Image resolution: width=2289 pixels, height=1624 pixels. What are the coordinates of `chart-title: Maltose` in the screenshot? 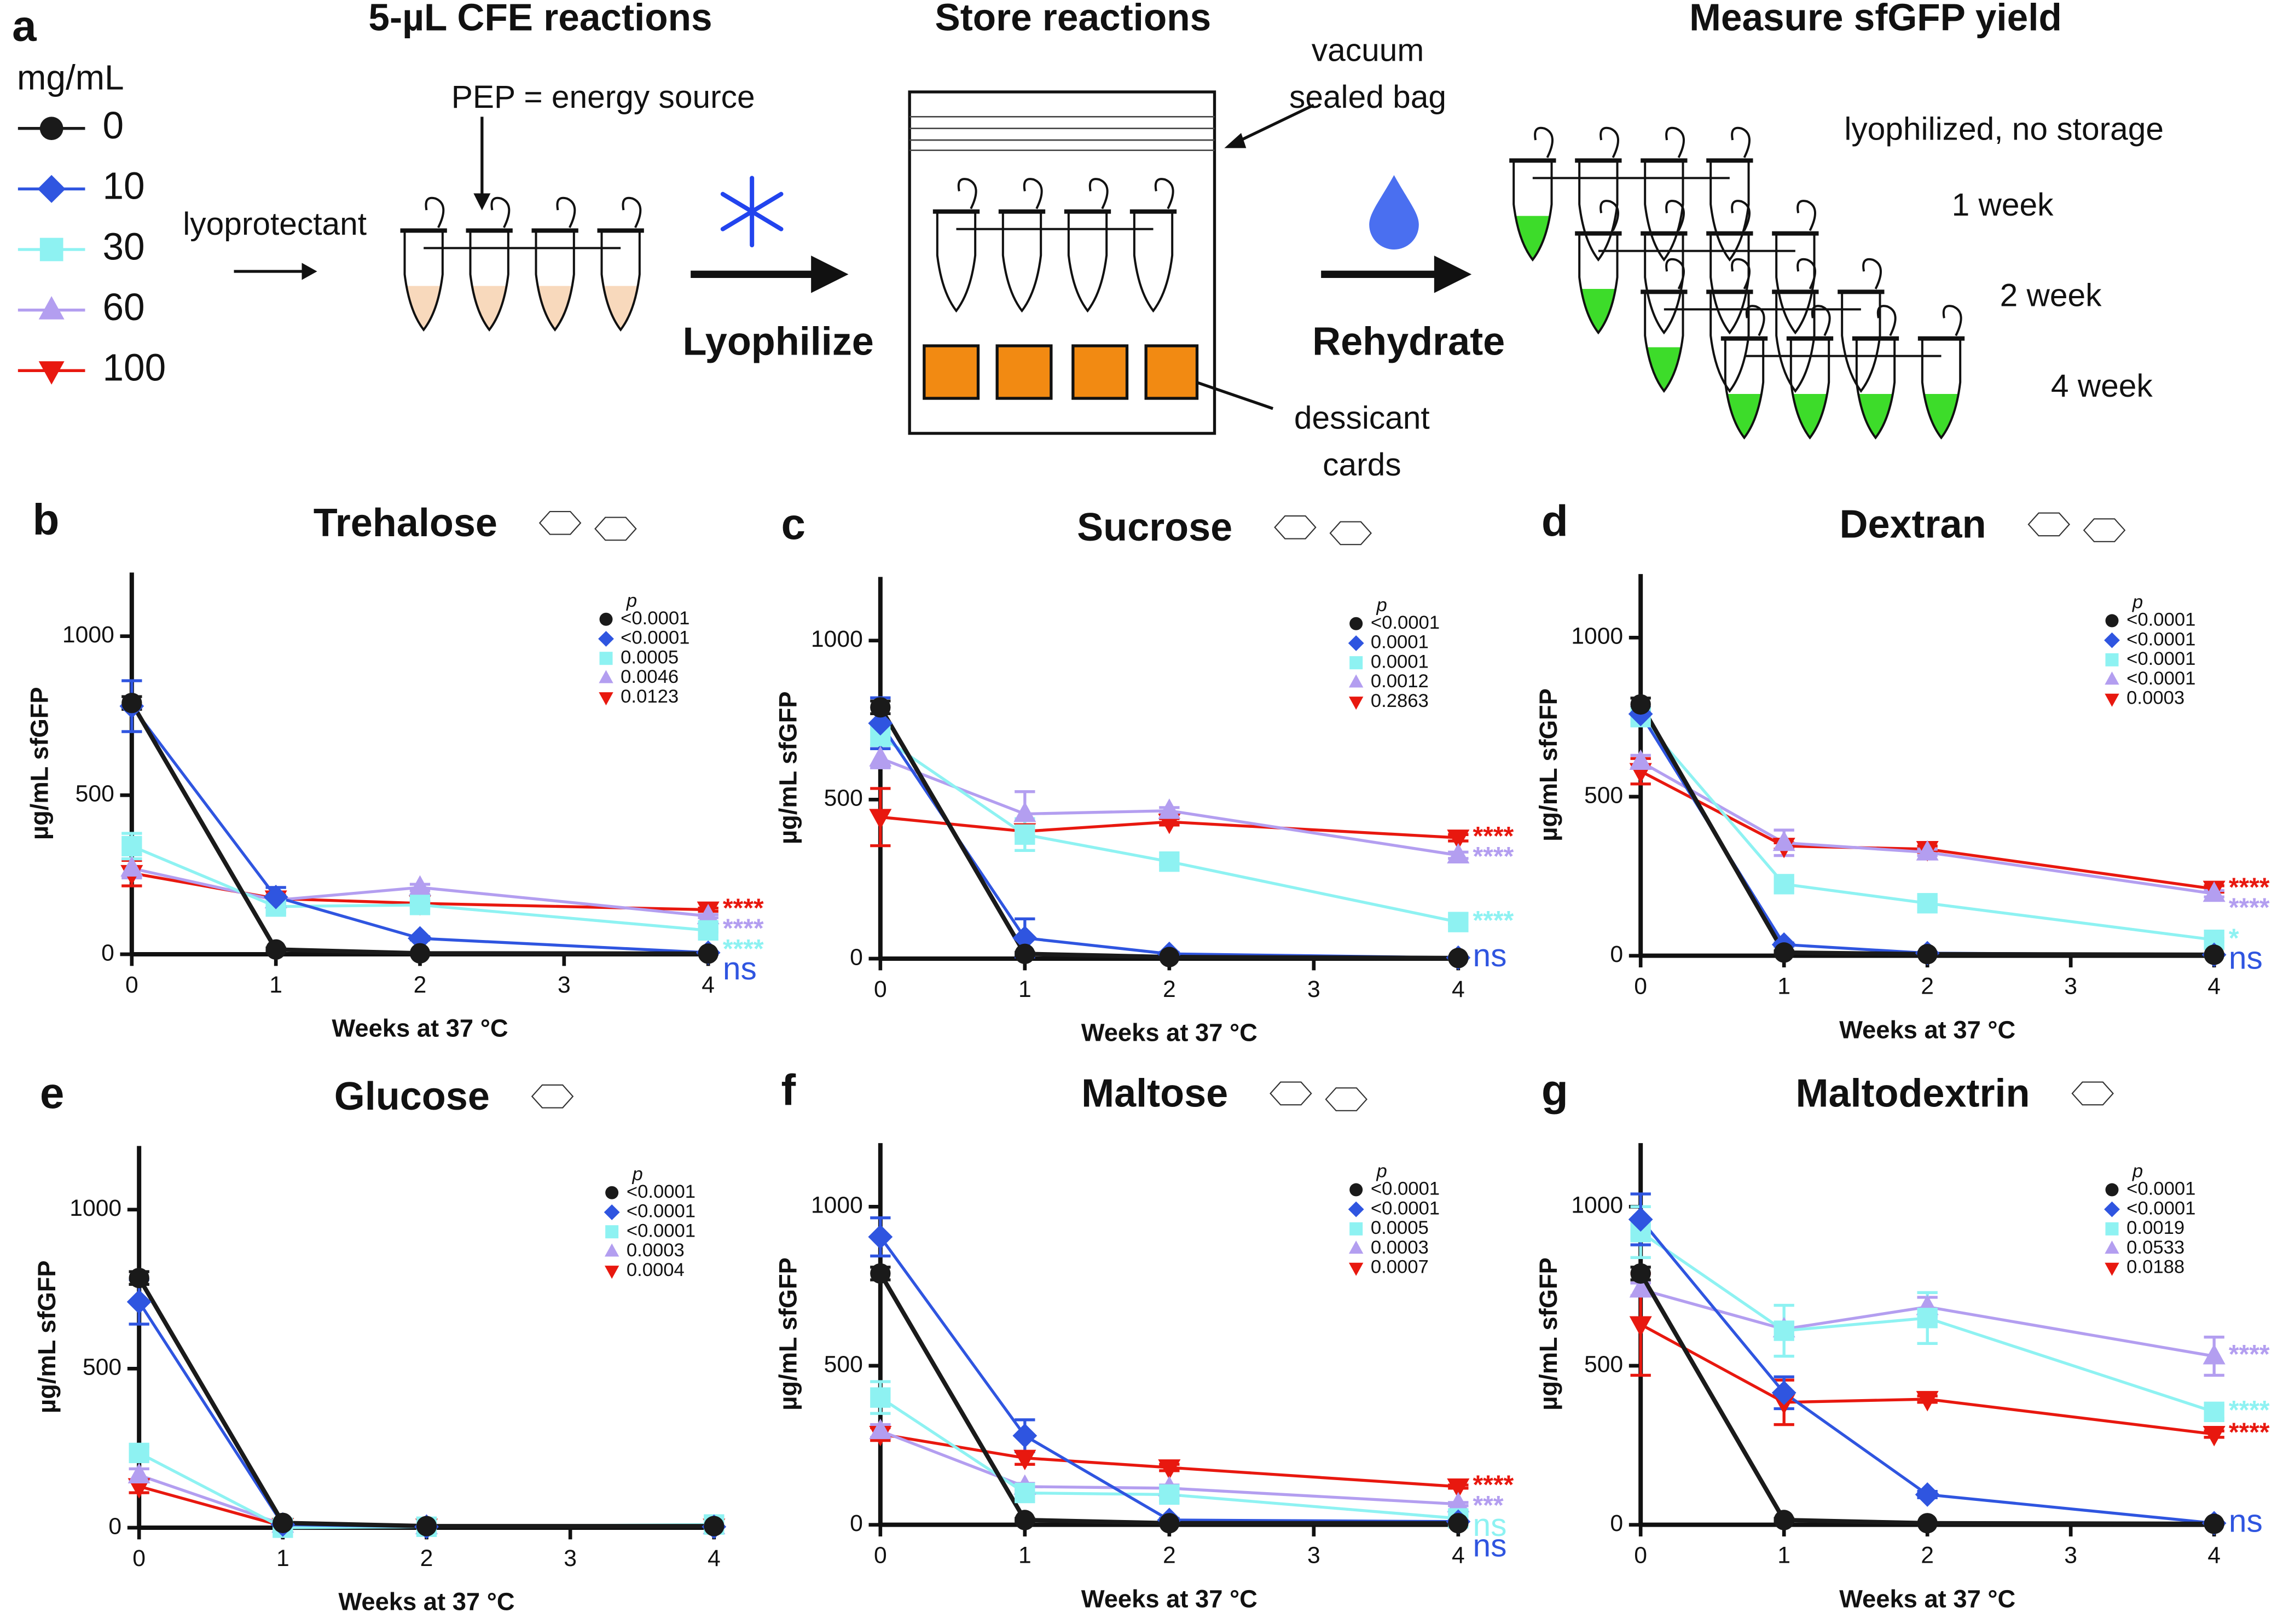 It's located at (1154, 1094).